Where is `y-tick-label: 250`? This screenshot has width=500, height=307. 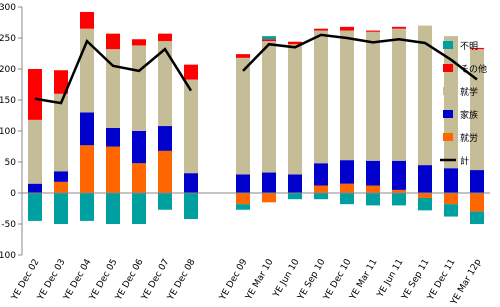 y-tick-label: 250 is located at coordinates (8, 39).